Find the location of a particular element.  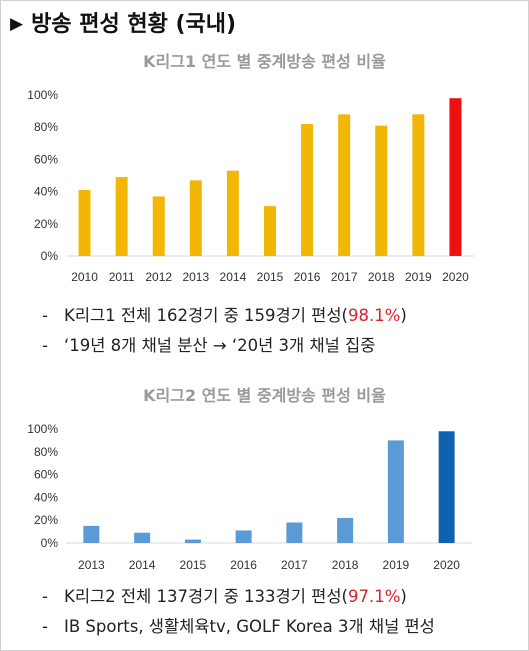

k2-category-label: 2016 is located at coordinates (243, 565).